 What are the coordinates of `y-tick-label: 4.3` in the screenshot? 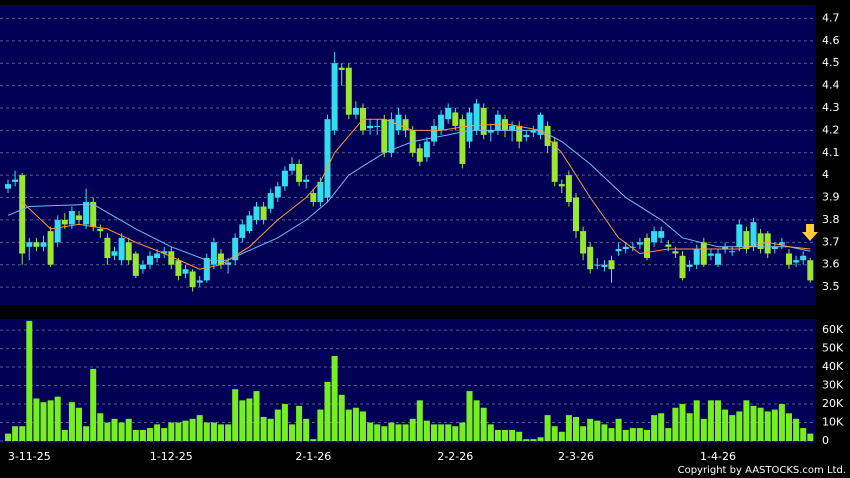 It's located at (831, 107).